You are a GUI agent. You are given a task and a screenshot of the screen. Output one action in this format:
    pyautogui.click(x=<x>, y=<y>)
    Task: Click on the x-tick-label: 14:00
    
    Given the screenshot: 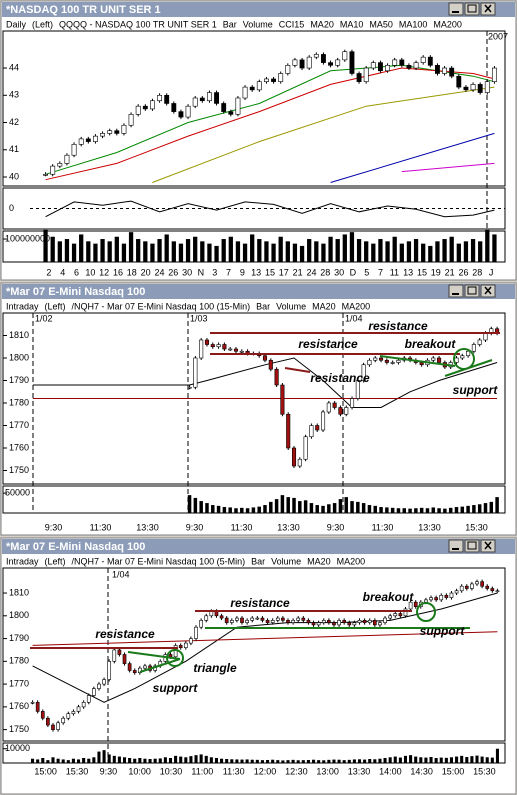 What is the action you would take?
    pyautogui.click(x=390, y=771)
    